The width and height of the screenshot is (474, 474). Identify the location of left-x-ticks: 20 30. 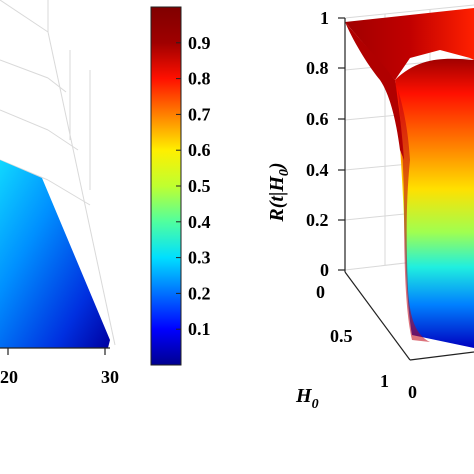
(59, 377).